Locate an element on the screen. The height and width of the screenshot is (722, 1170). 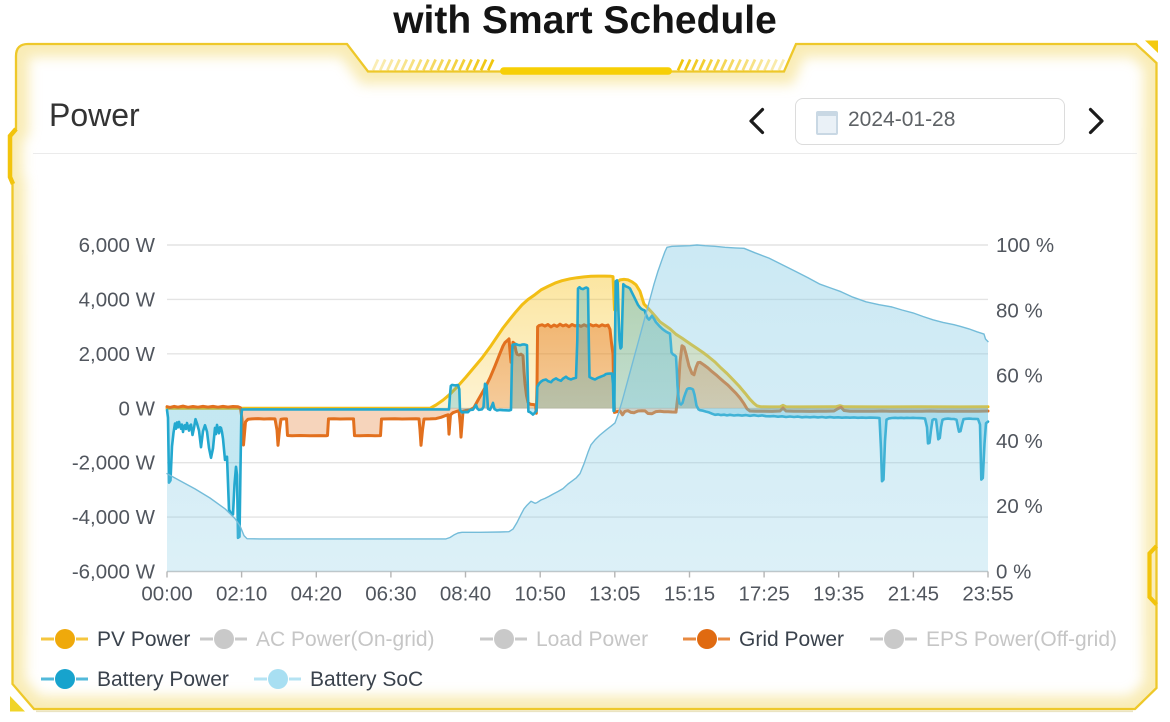
svg-text: -2,000 W is located at coordinates (114, 463).